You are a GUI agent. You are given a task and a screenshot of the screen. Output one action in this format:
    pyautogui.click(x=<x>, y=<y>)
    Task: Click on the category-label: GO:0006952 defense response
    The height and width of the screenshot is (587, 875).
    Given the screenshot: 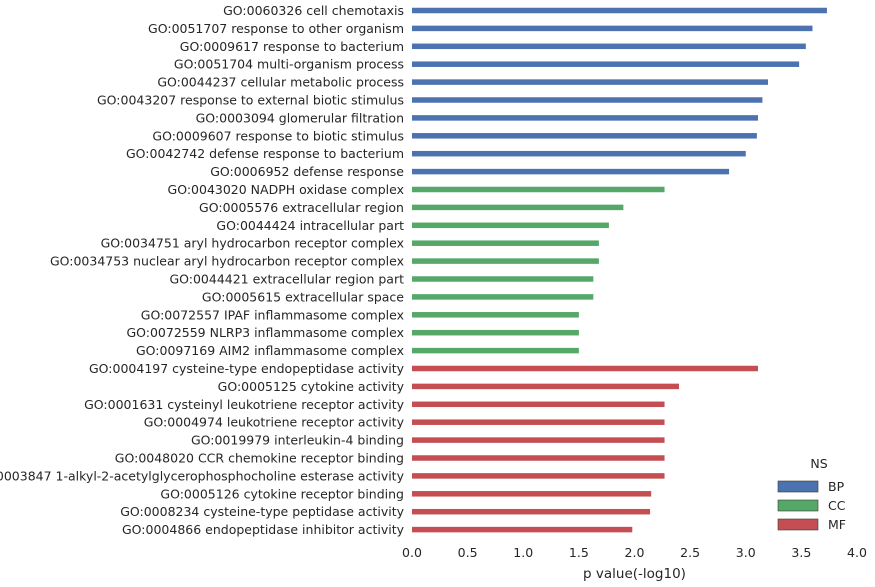 What is the action you would take?
    pyautogui.click(x=307, y=171)
    